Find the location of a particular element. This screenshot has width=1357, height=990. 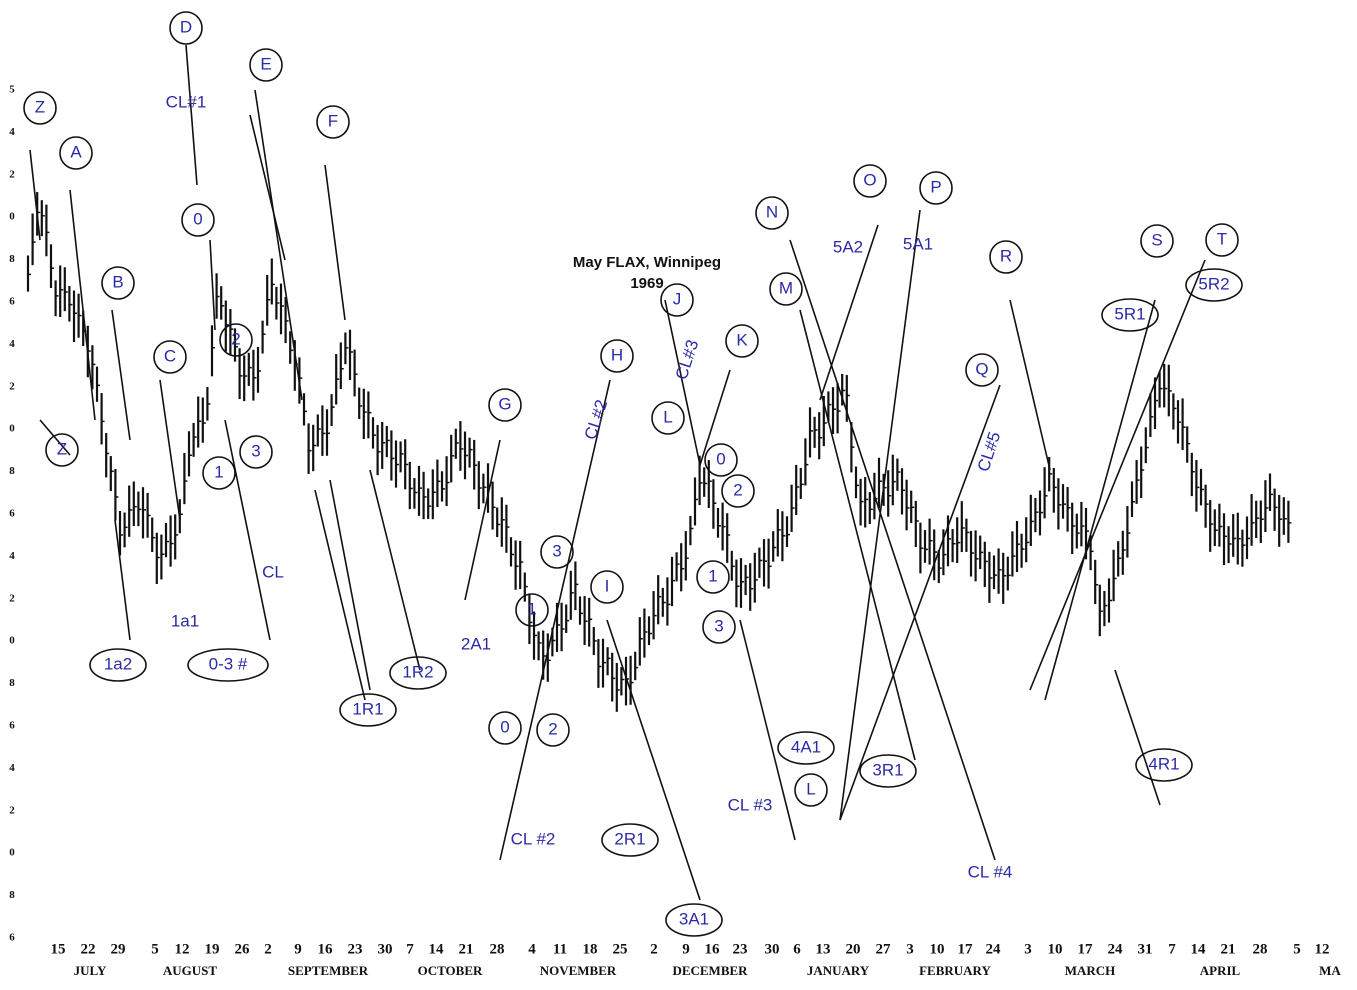

annotation-label: S is located at coordinates (1156, 239).